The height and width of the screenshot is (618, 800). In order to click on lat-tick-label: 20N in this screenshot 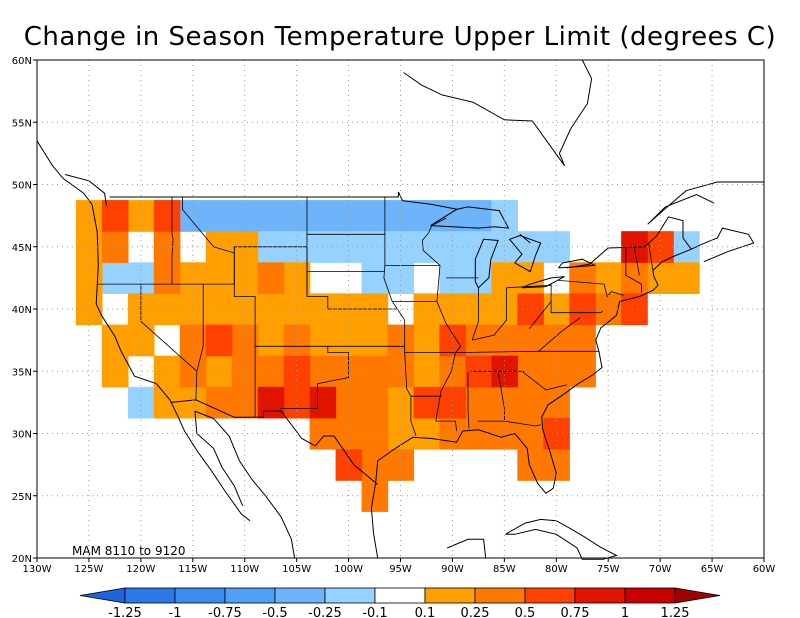, I will do `click(22, 559)`.